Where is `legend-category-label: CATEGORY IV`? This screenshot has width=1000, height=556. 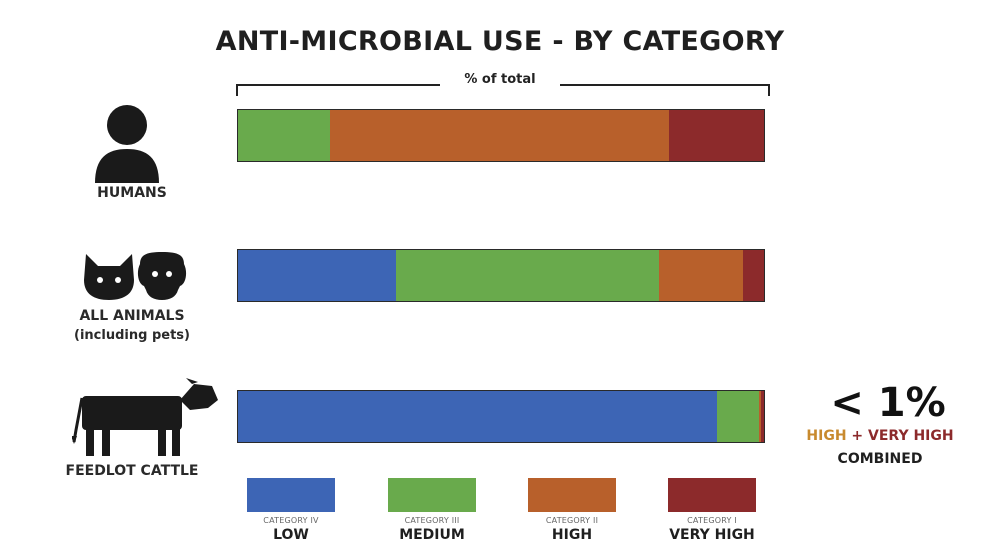 legend-category-label: CATEGORY IV is located at coordinates (291, 520).